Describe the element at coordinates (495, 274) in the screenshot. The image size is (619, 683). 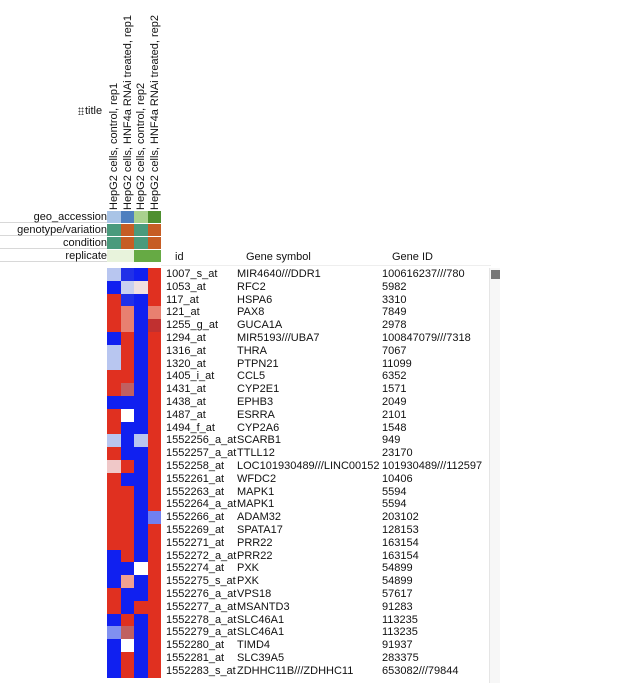
I see `scroll-thumb` at that location.